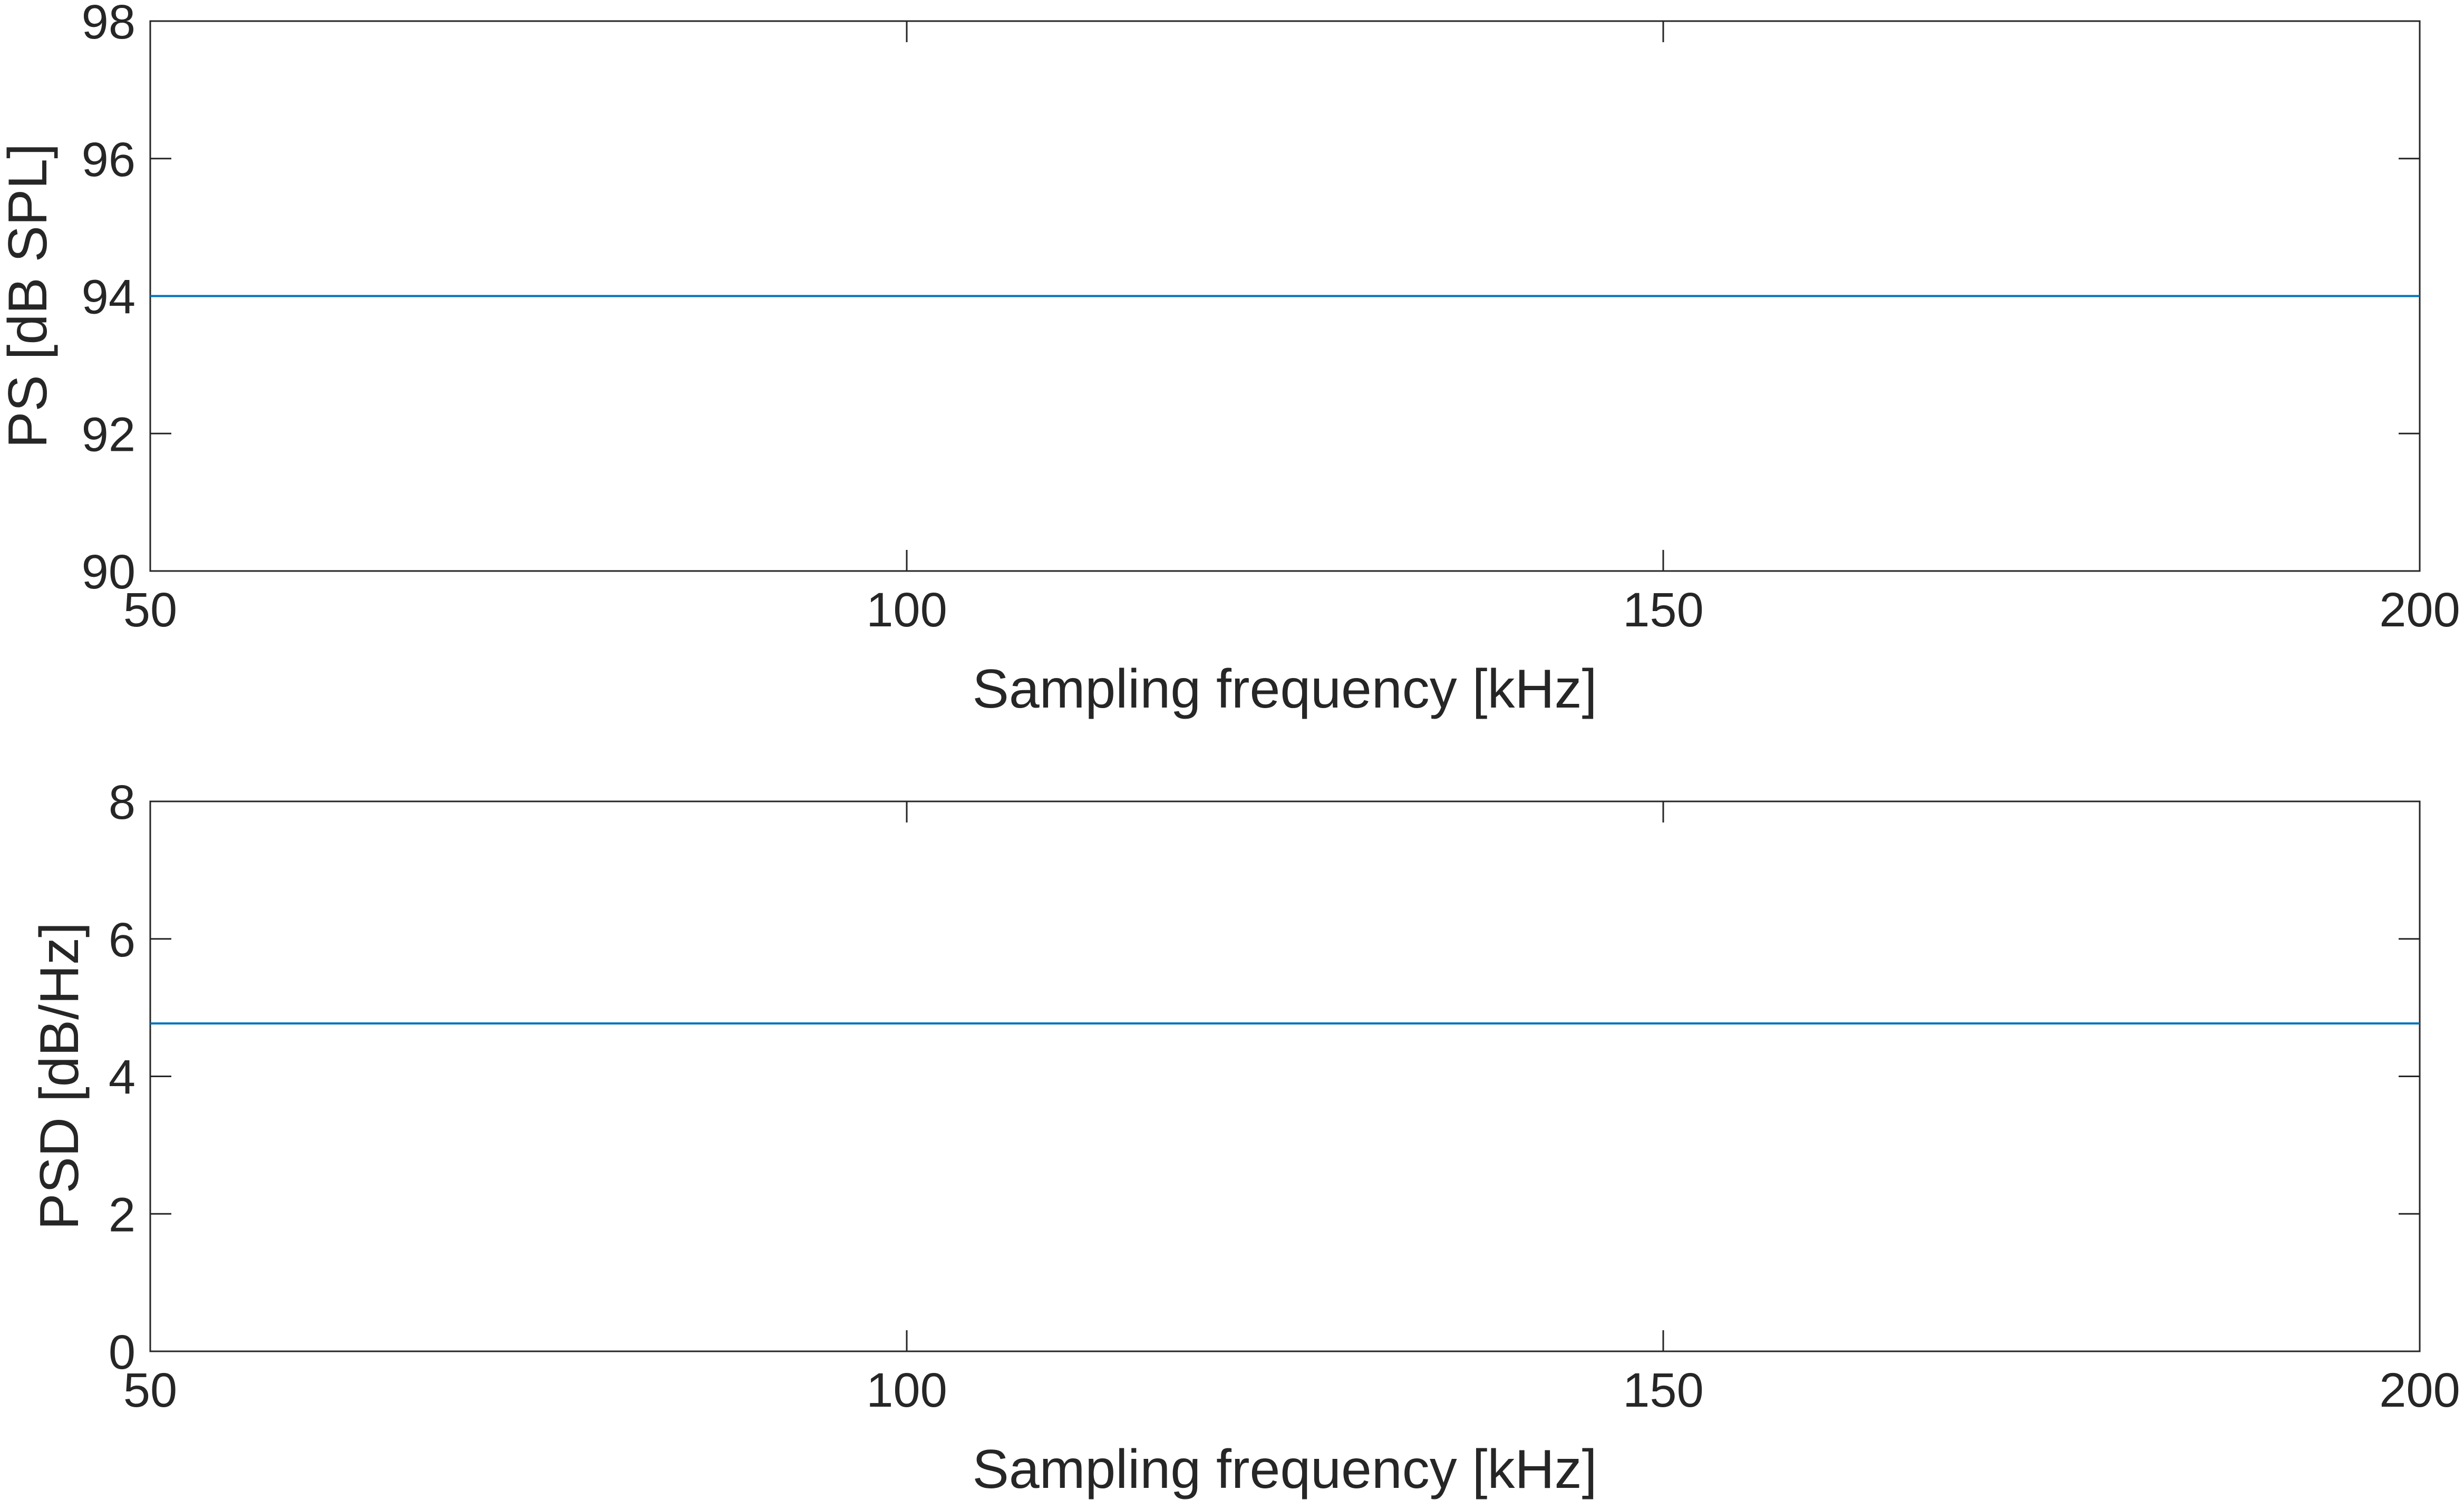  What do you see at coordinates (108, 160) in the screenshot?
I see `ps-y-tick-label: 96` at bounding box center [108, 160].